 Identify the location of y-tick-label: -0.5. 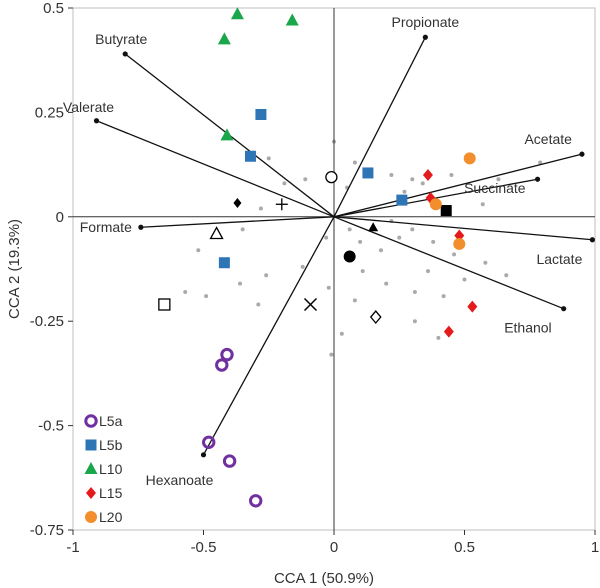
(51, 426).